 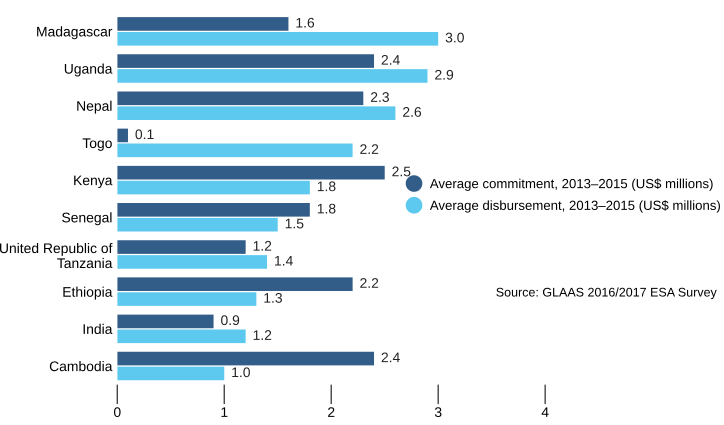 I want to click on legend-label: Average commitment, 2013–2015 (US$ millions), so click(x=571, y=184).